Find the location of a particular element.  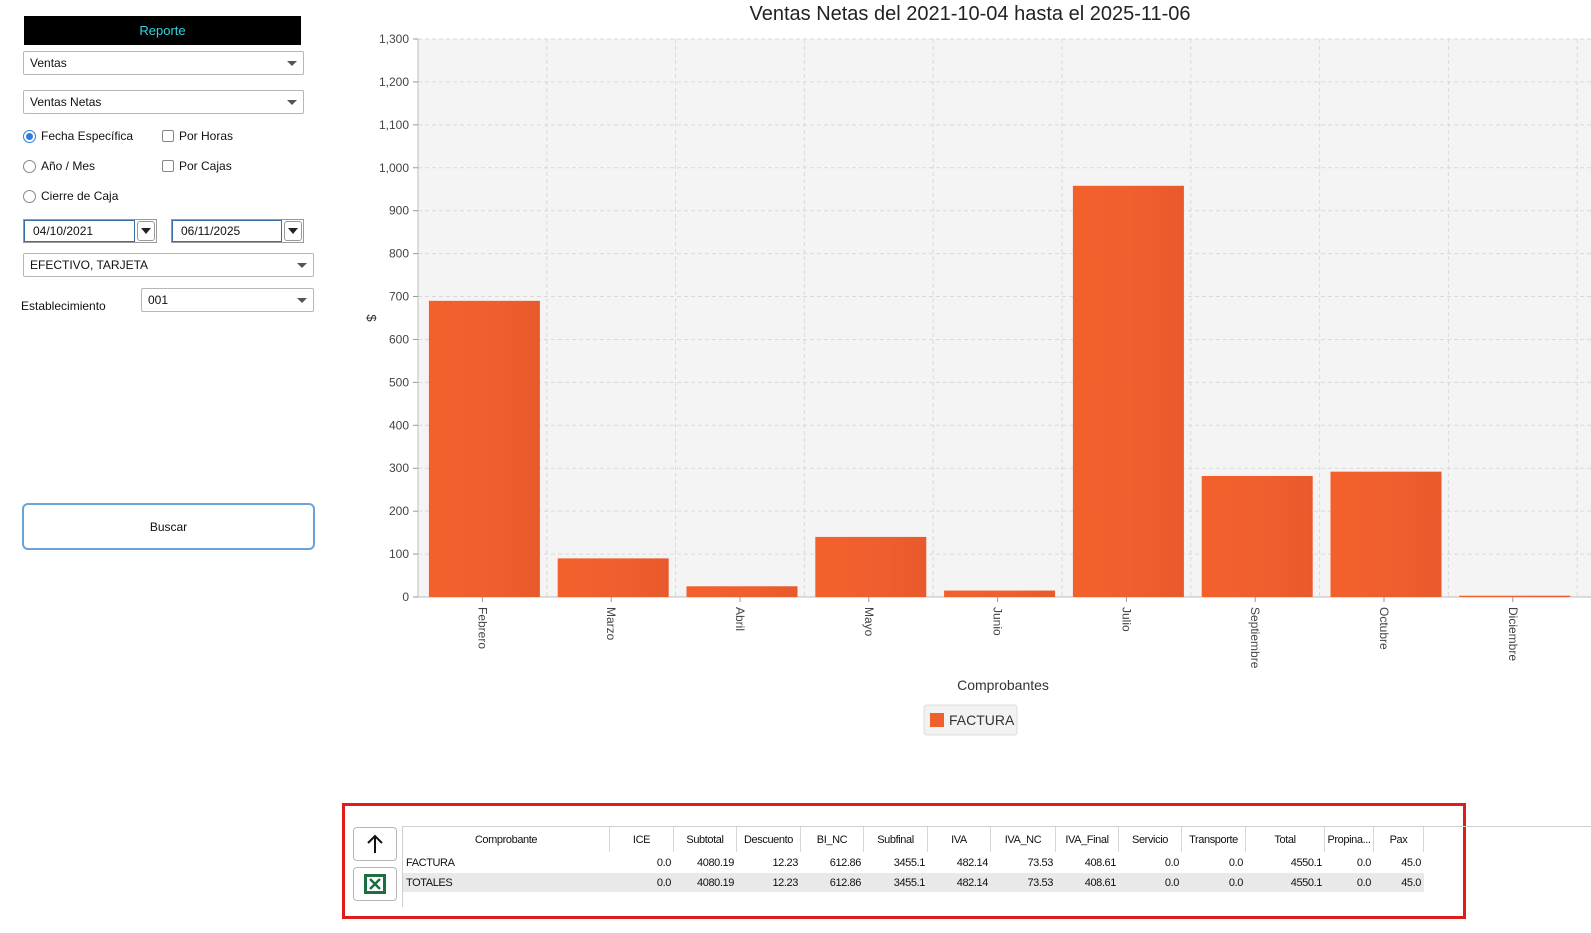

row-label-cell: FACTURA is located at coordinates (430, 862).